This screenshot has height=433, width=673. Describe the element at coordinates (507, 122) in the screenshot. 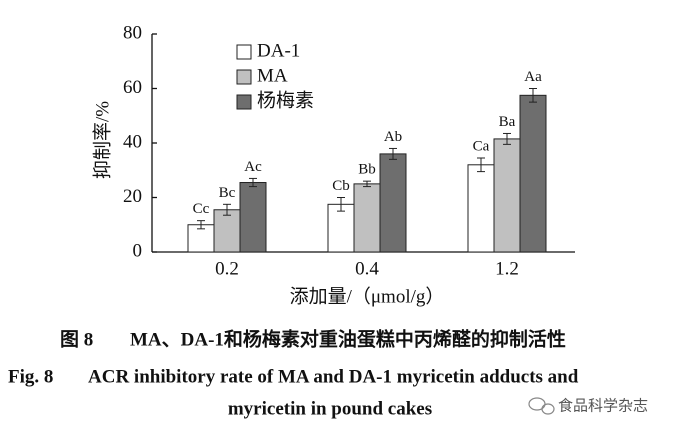

I see `significance-label: Ba` at that location.